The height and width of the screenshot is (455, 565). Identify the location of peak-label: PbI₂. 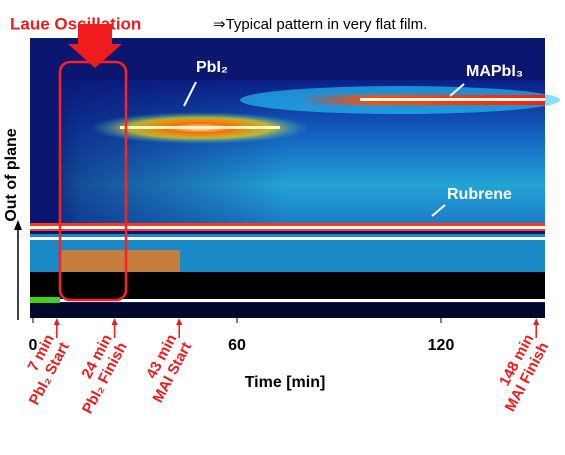
(212, 67).